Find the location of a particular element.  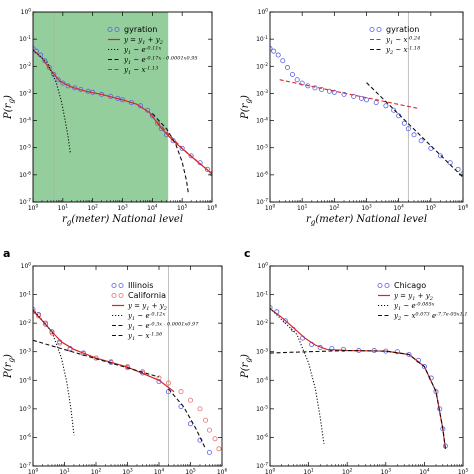

shaded-region is located at coordinates (101, 107).